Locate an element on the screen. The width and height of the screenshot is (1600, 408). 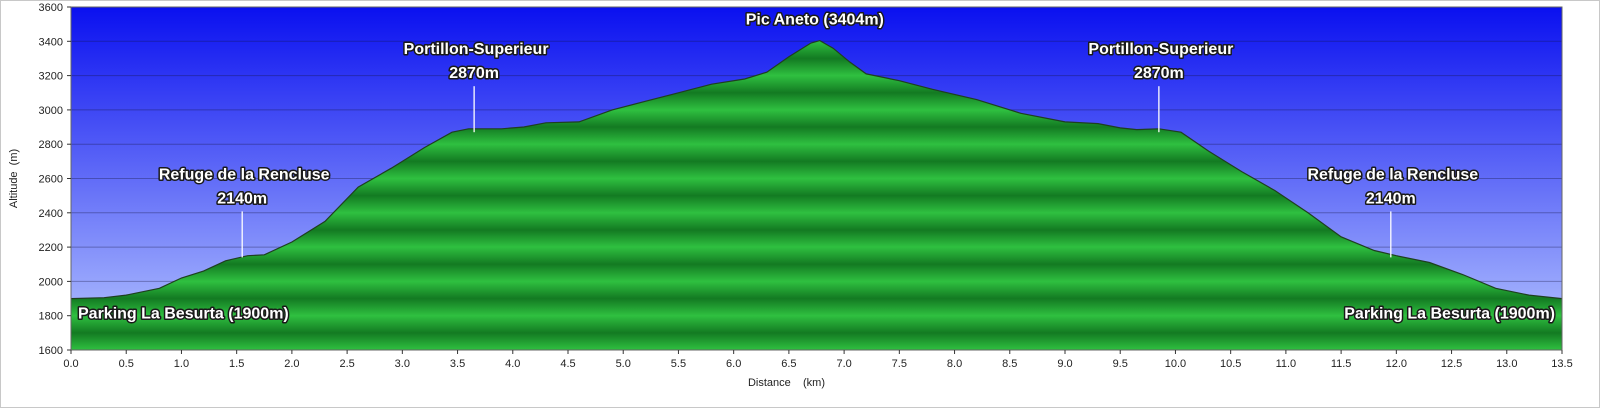
y-tick-label: 3000 is located at coordinates (51, 111).